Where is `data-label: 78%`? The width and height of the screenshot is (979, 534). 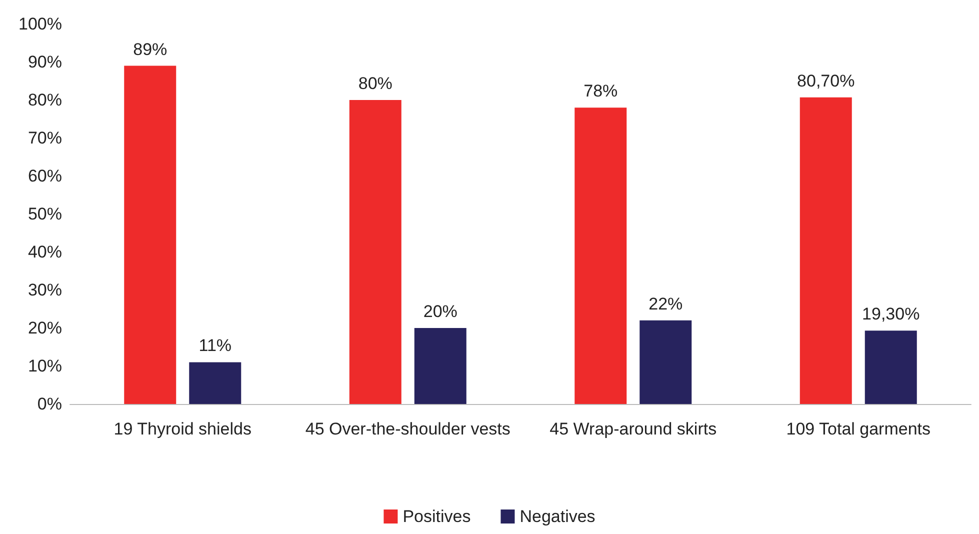
data-label: 78% is located at coordinates (601, 91).